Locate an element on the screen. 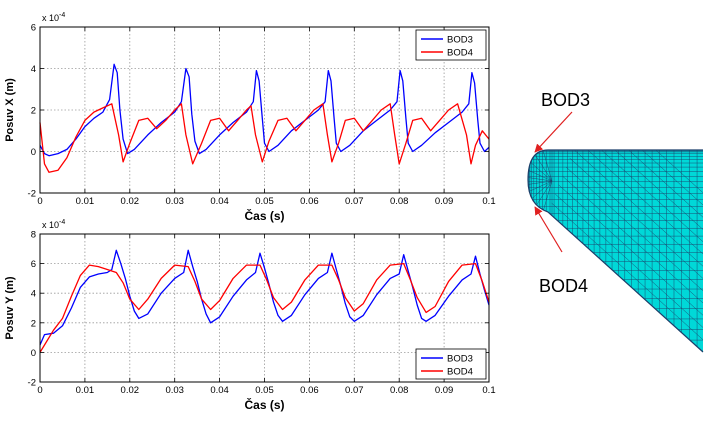 The height and width of the screenshot is (431, 718). y-axis-label: Posuv X (m) is located at coordinates (10, 110).